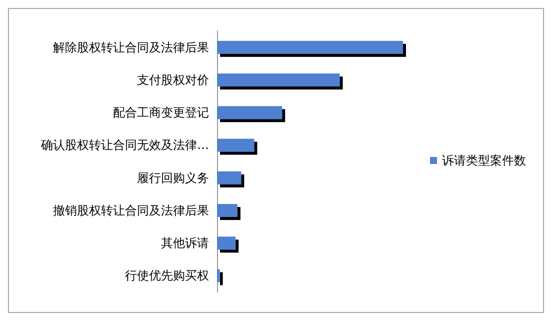 The width and height of the screenshot is (556, 325). Describe the element at coordinates (185, 243) in the screenshot. I see `y-tick-label: 其他诉请` at that location.